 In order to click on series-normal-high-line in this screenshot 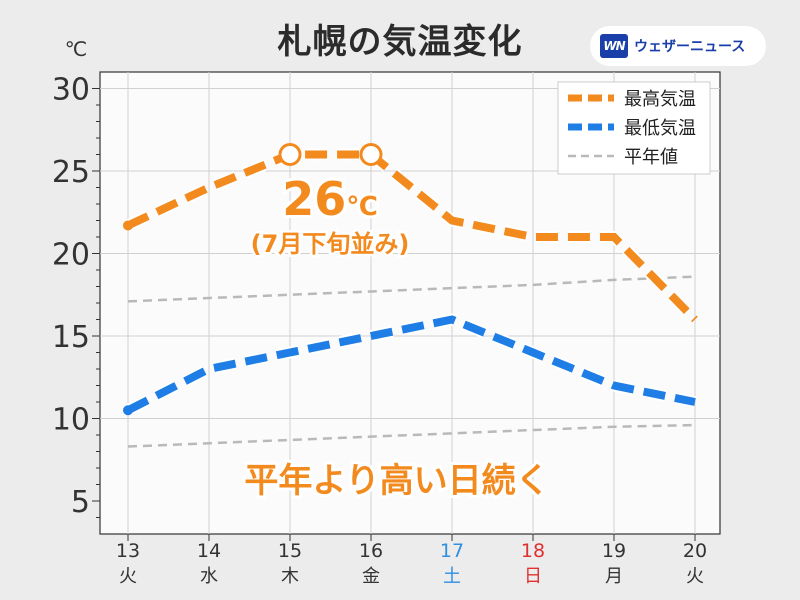, I will do `click(411, 289)`.